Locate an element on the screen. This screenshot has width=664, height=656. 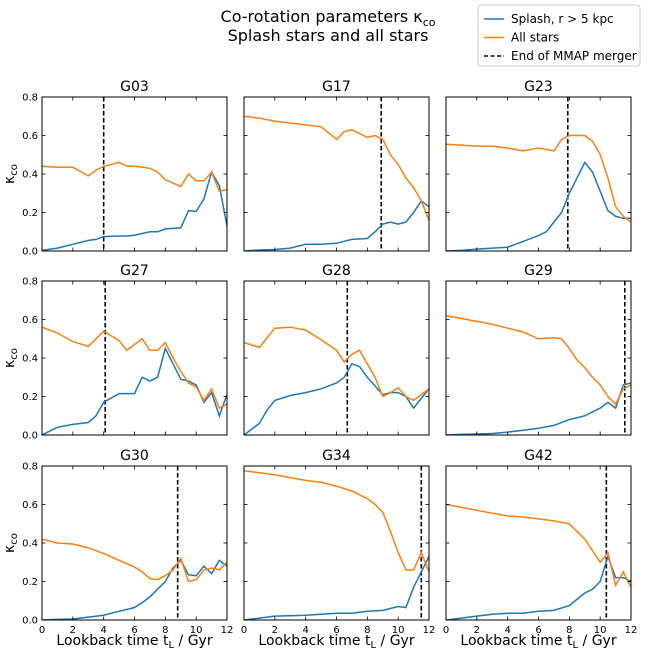
panel-G17: G17 is located at coordinates (336, 165).